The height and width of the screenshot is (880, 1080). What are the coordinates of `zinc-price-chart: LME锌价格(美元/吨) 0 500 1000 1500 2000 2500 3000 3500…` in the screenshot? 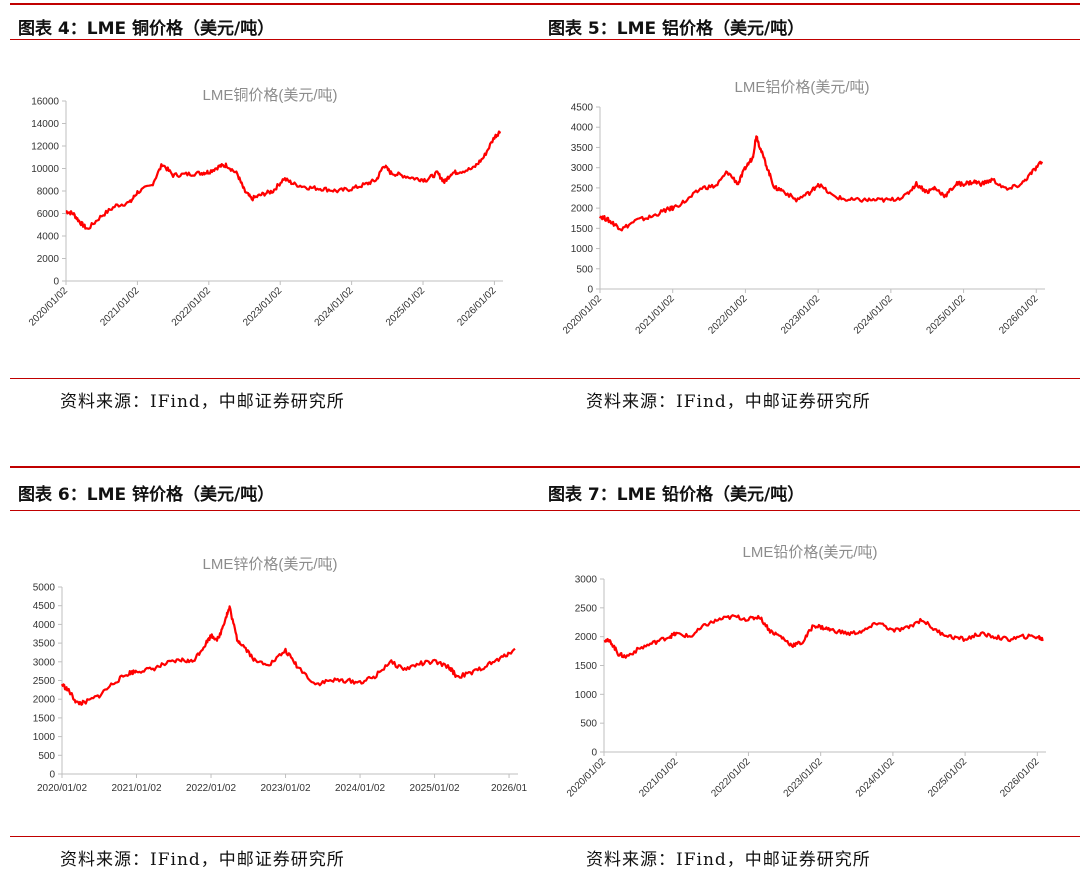 It's located at (280, 675).